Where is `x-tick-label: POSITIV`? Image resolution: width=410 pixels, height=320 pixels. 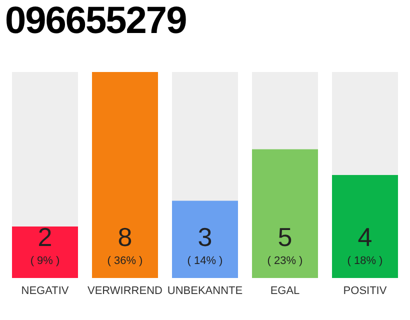
x-tick-label: POSITIV is located at coordinates (365, 290).